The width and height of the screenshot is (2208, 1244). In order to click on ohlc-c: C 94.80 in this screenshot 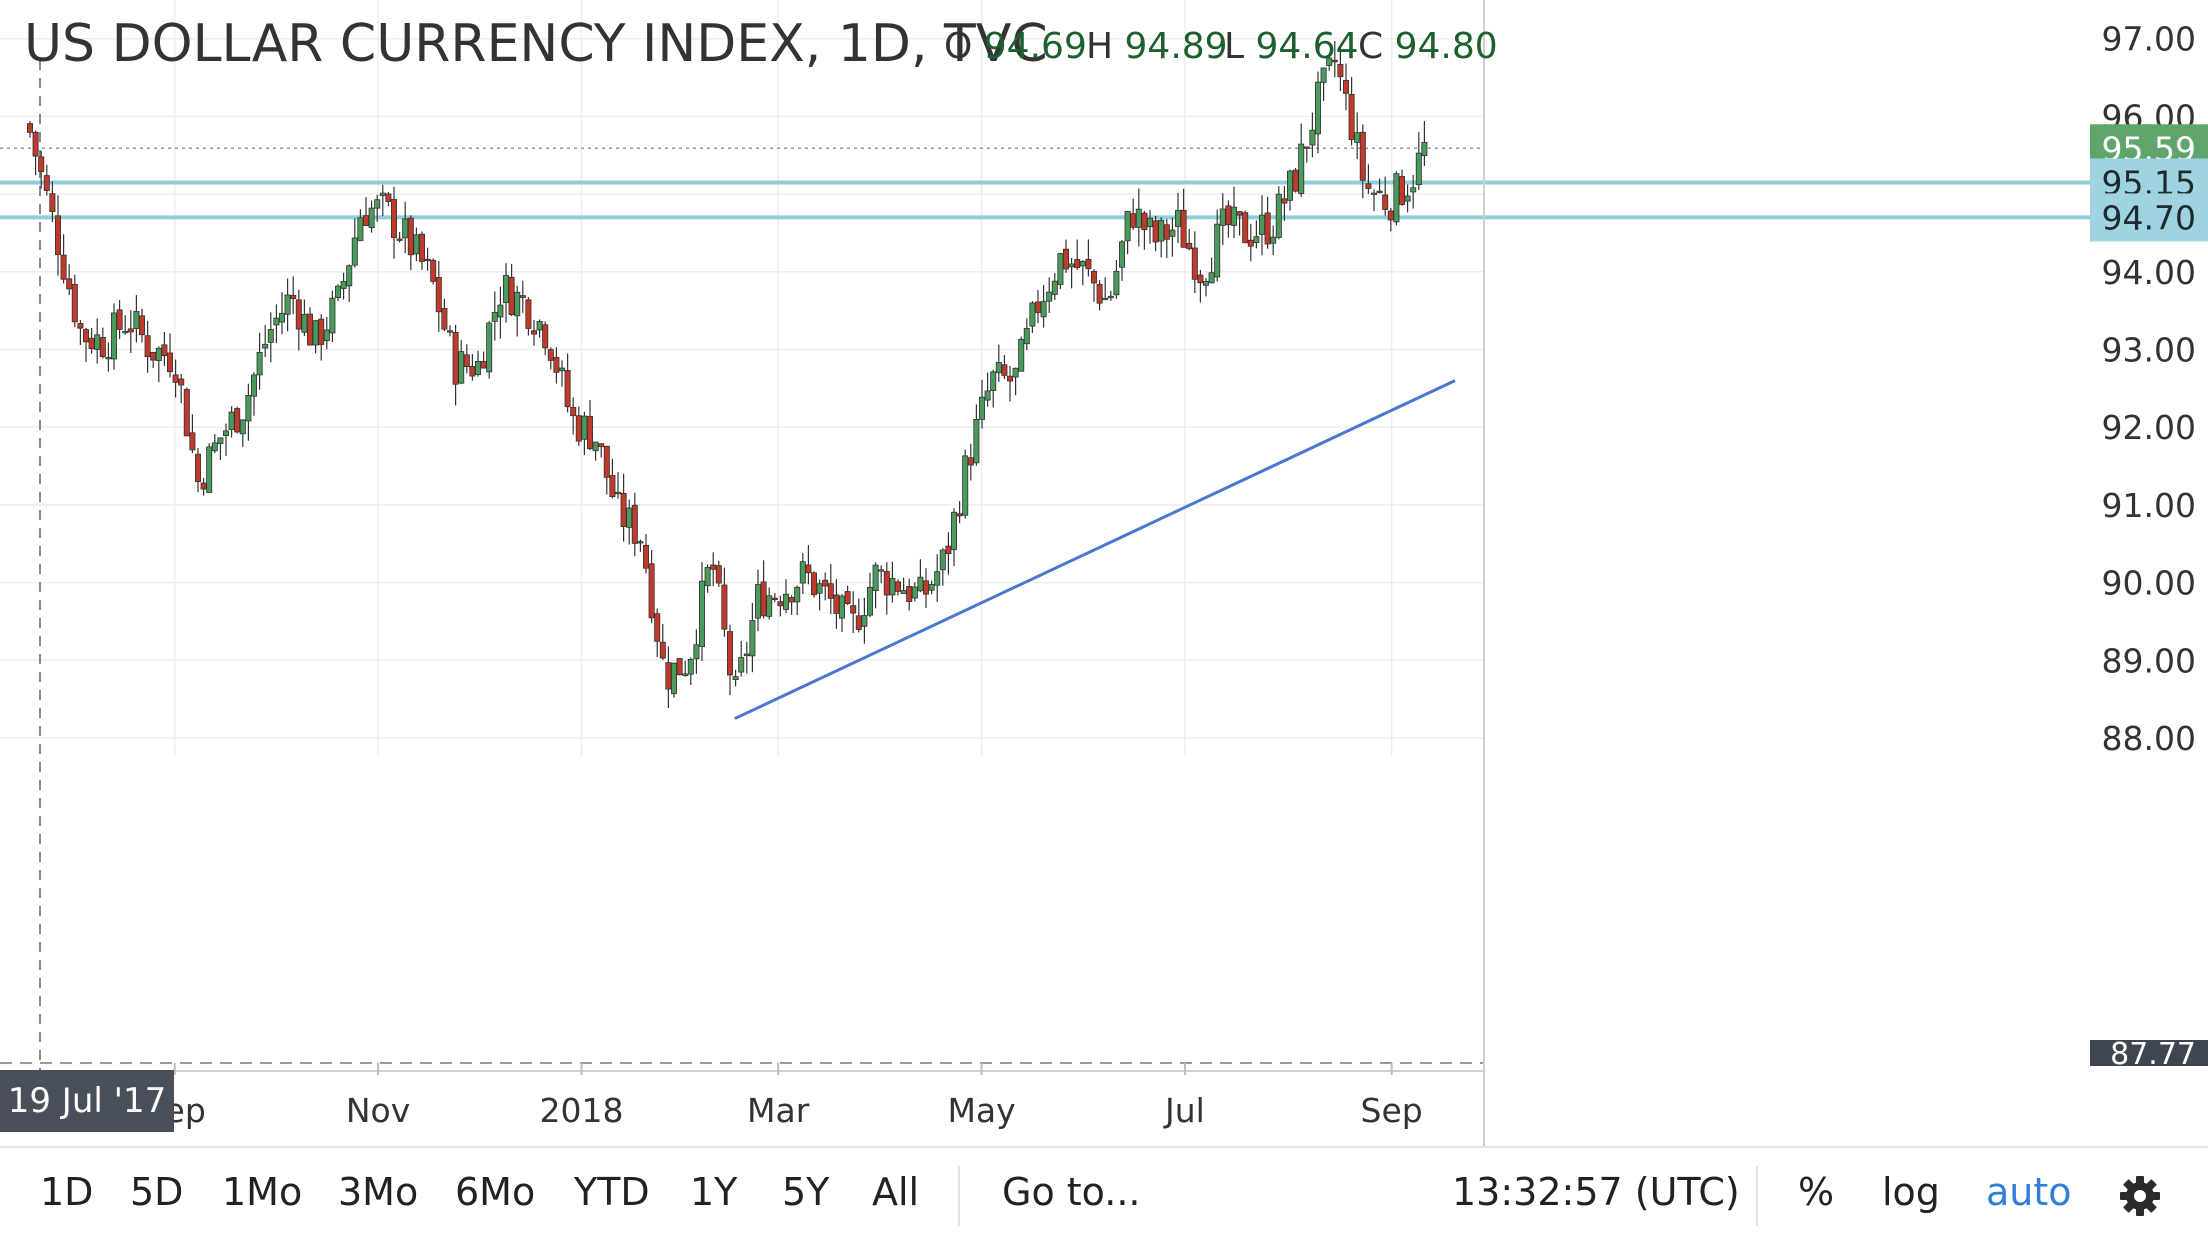, I will do `click(1428, 46)`.